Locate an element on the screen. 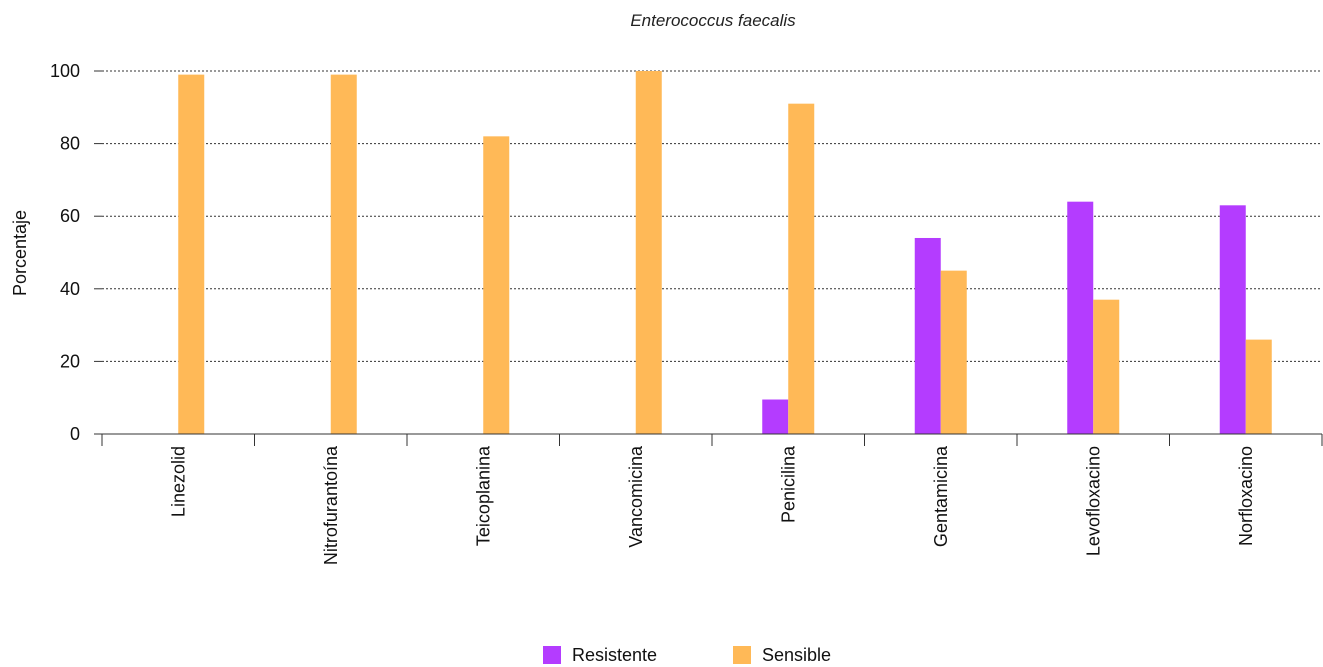 Image resolution: width=1323 pixels, height=667 pixels. legend-label-resistente: Resistente is located at coordinates (614, 655).